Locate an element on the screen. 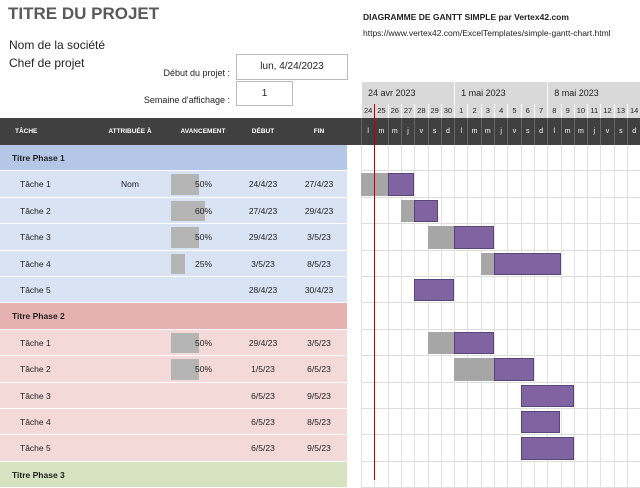  day-number: 4 is located at coordinates (500, 111).